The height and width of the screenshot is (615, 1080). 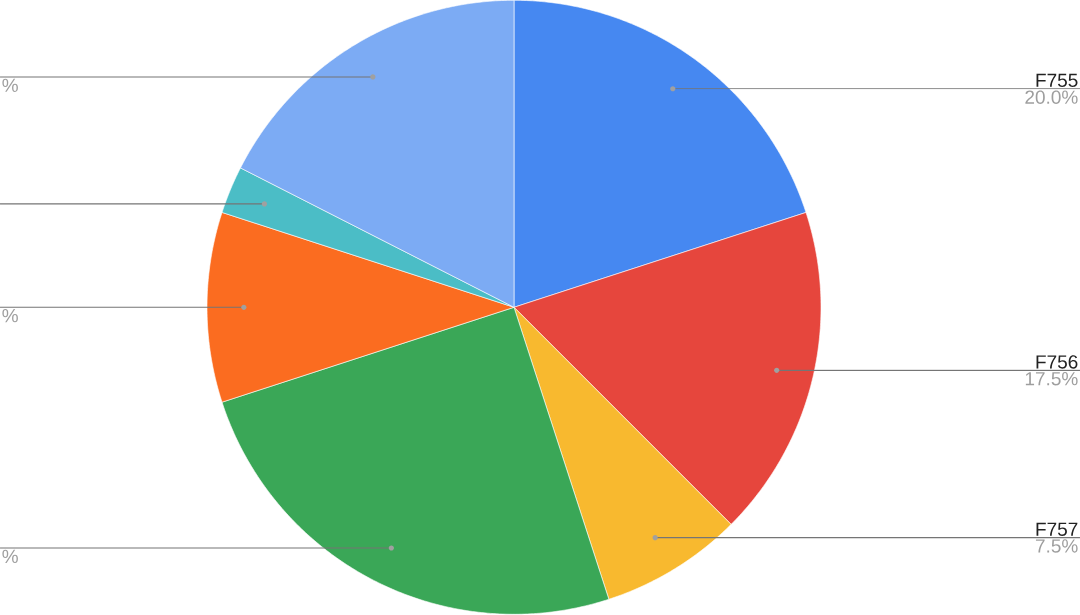 What do you see at coordinates (1057, 529) in the screenshot?
I see `slice-label: F757` at bounding box center [1057, 529].